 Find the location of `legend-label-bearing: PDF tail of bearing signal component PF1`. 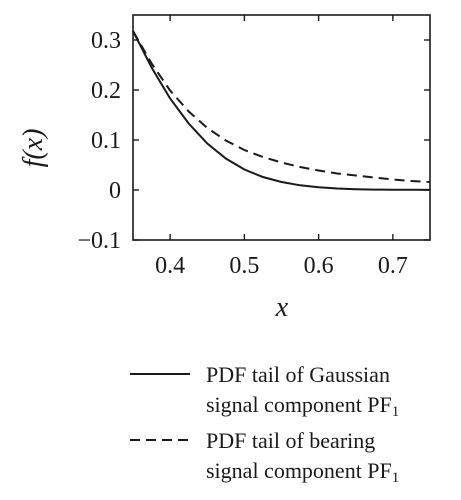

legend-label-bearing: PDF tail of bearing signal component PF1 is located at coordinates (333, 459).